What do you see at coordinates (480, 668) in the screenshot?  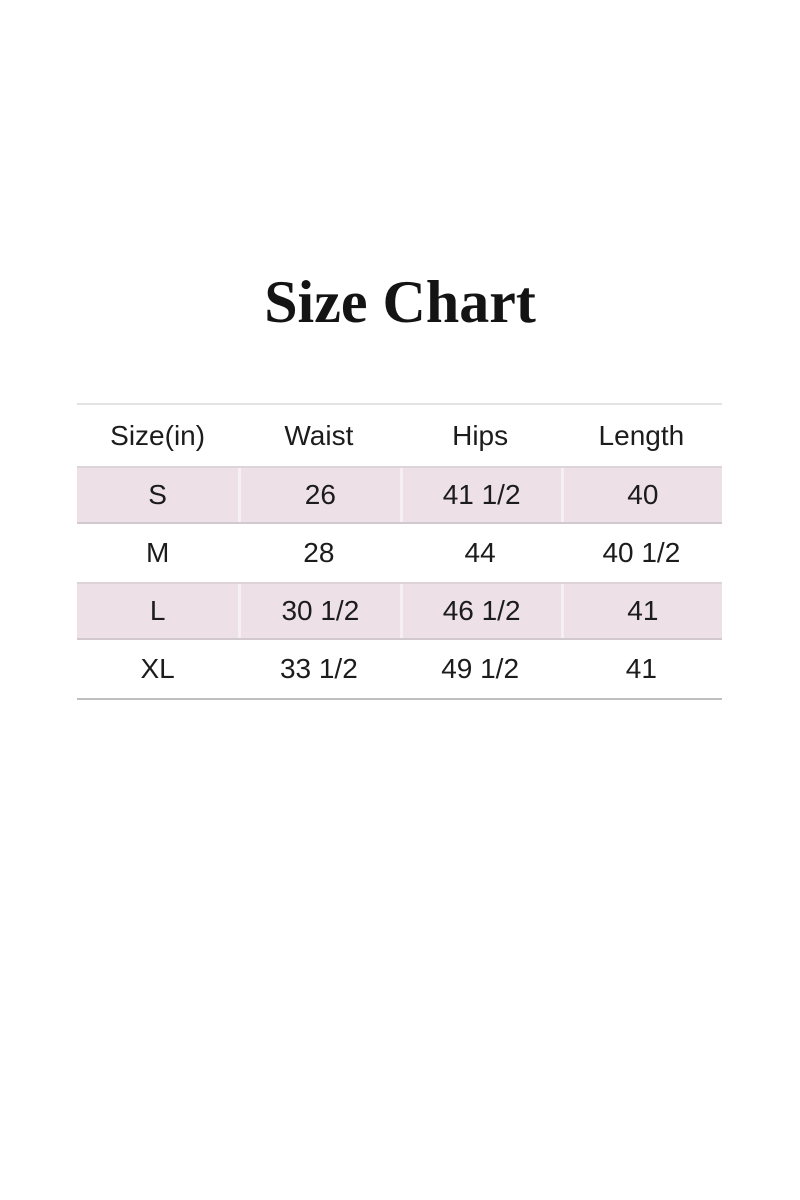 I see `cell-xl-hips: 49 1/2` at bounding box center [480, 668].